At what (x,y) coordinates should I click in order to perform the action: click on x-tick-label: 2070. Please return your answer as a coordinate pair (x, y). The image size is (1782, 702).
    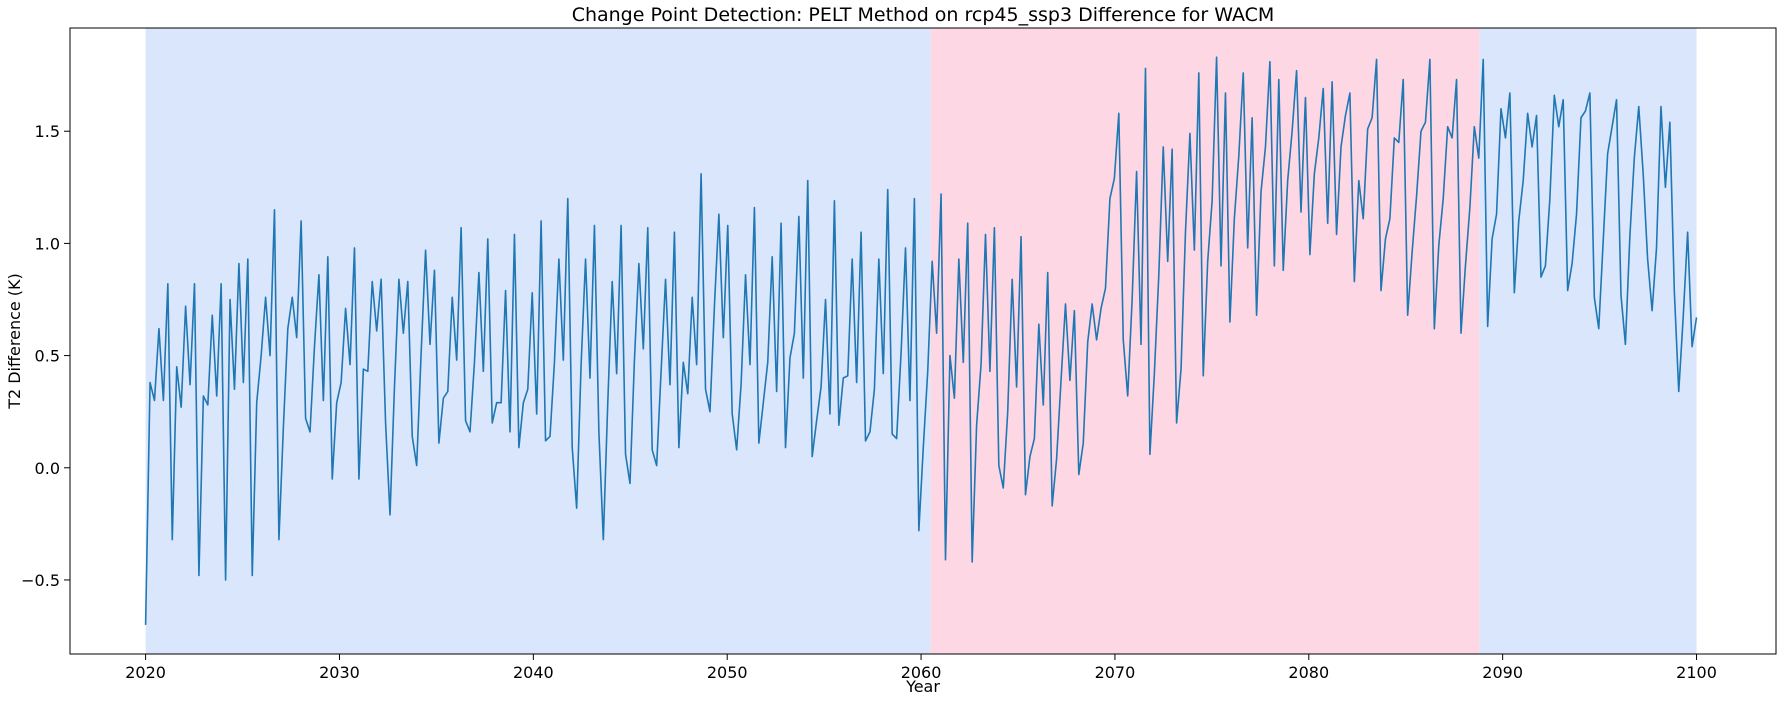
    Looking at the image, I should click on (1115, 672).